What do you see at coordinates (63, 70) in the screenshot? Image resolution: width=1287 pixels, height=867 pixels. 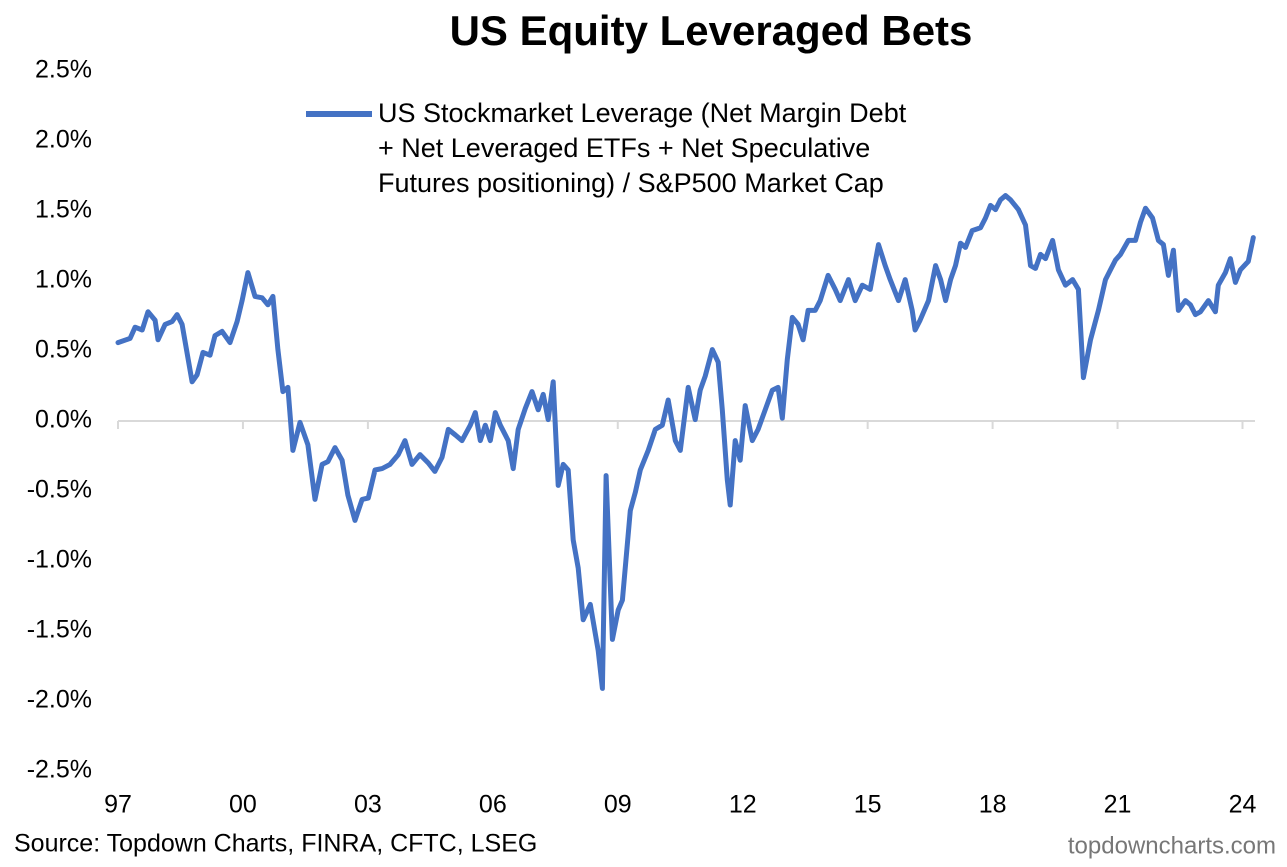 I see `y-tick-label: 2.5%` at bounding box center [63, 70].